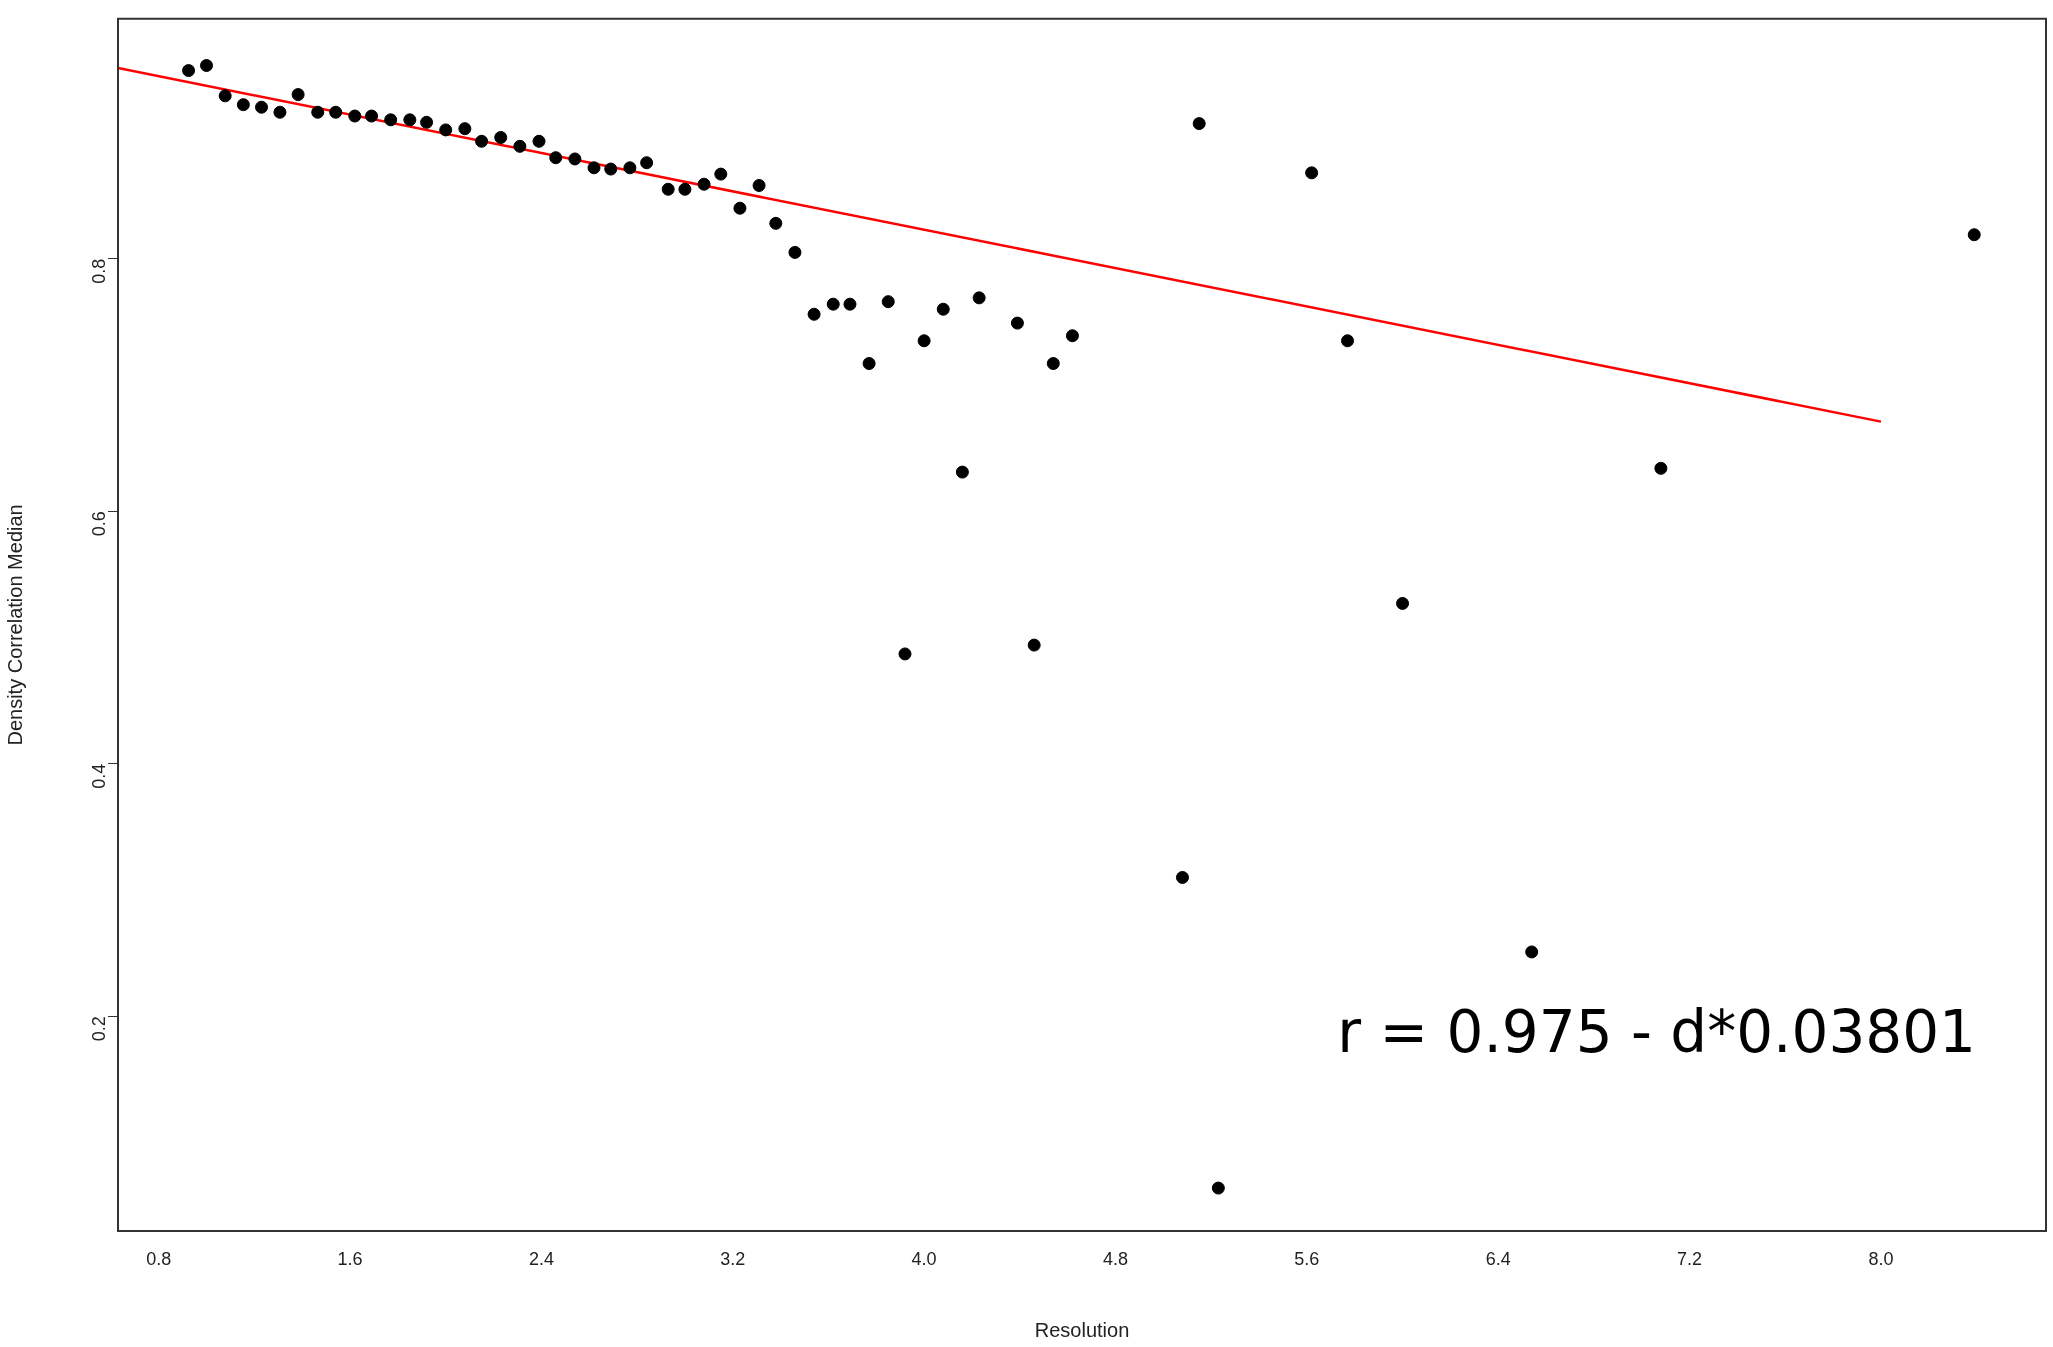 The height and width of the screenshot is (1347, 2053). Describe the element at coordinates (1881, 1258) in the screenshot. I see `x-tick-label: 8.0` at that location.